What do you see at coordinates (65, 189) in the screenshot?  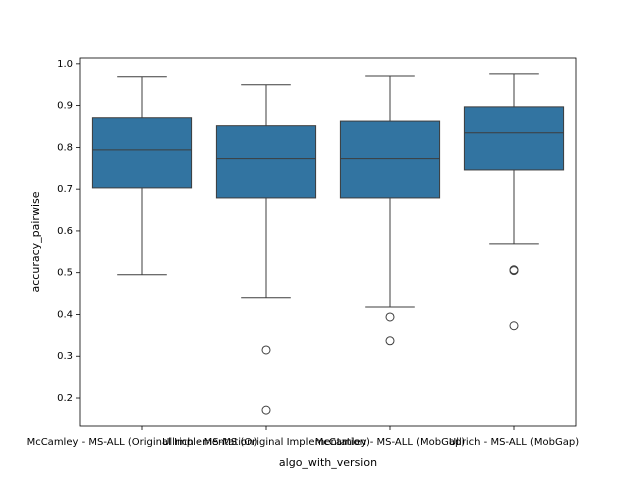 I see `y-tick-label: 0.7` at bounding box center [65, 189].